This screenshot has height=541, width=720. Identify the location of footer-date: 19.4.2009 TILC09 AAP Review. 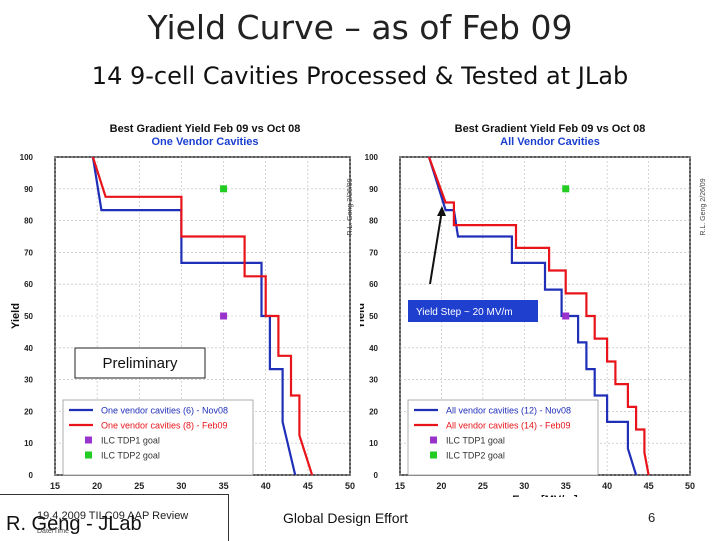
(113, 516).